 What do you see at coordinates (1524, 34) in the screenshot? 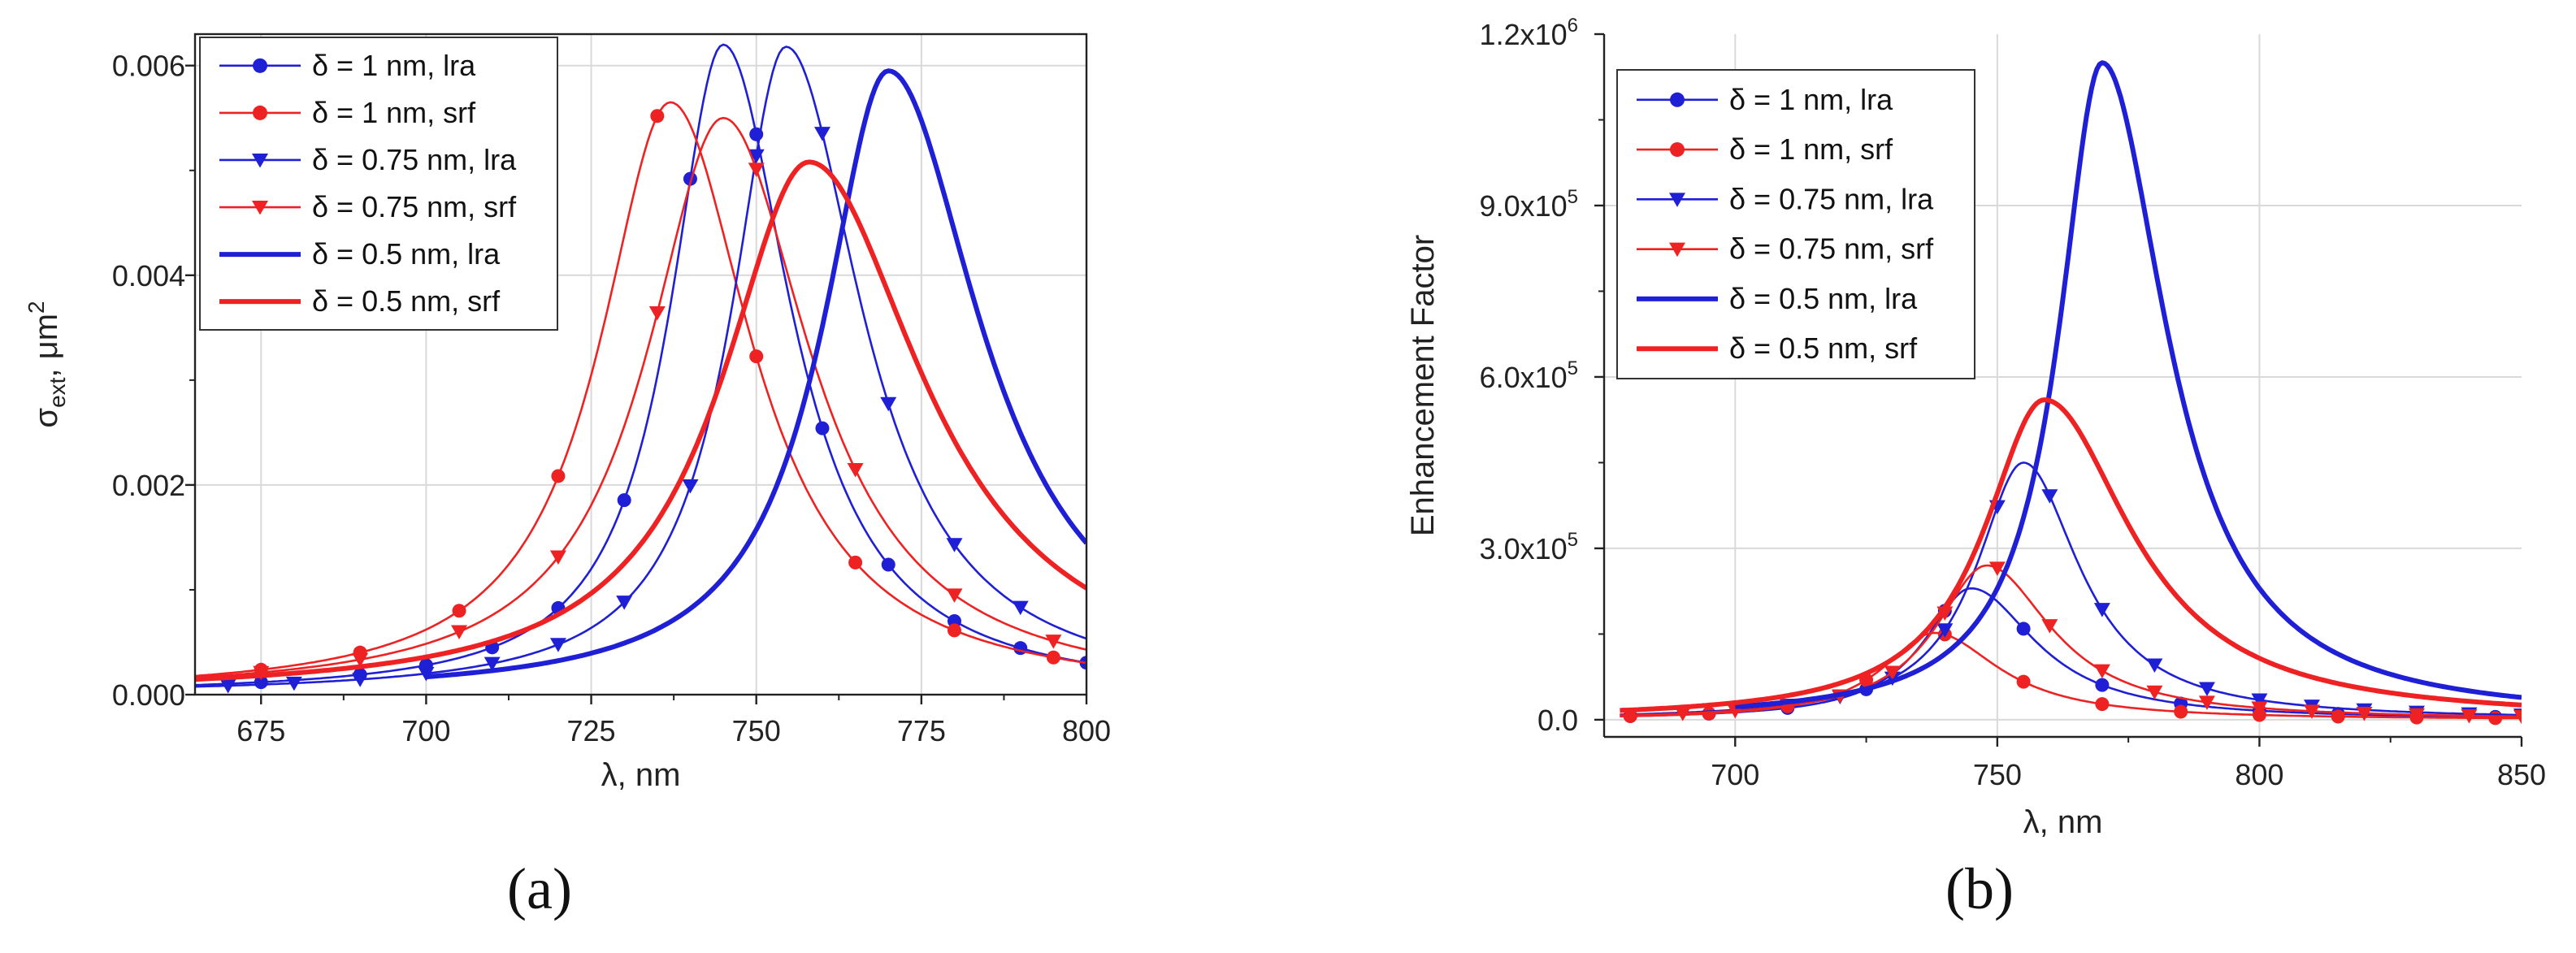
I see `y-tick-label-base: 1.2x10` at bounding box center [1524, 34].